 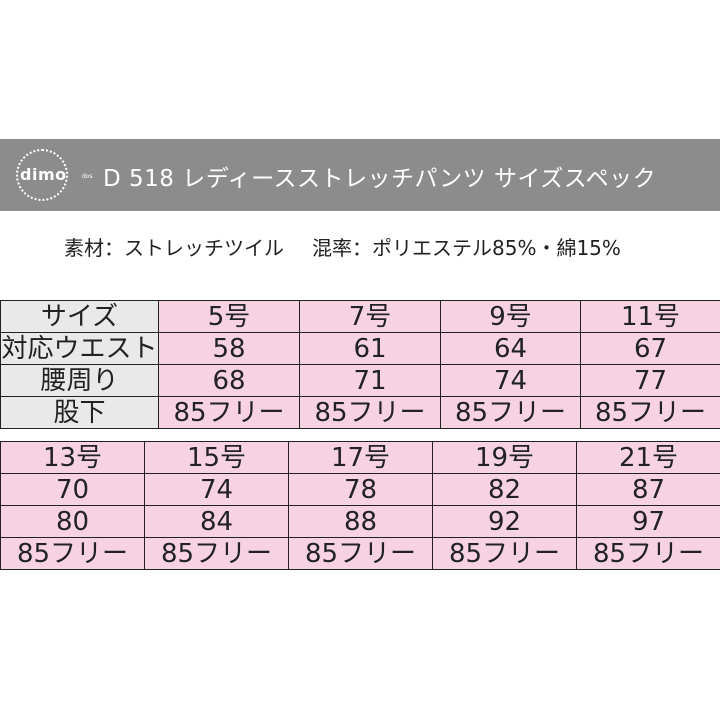 I want to click on fabric-text: 素材：ストレッチツイル, so click(x=174, y=248).